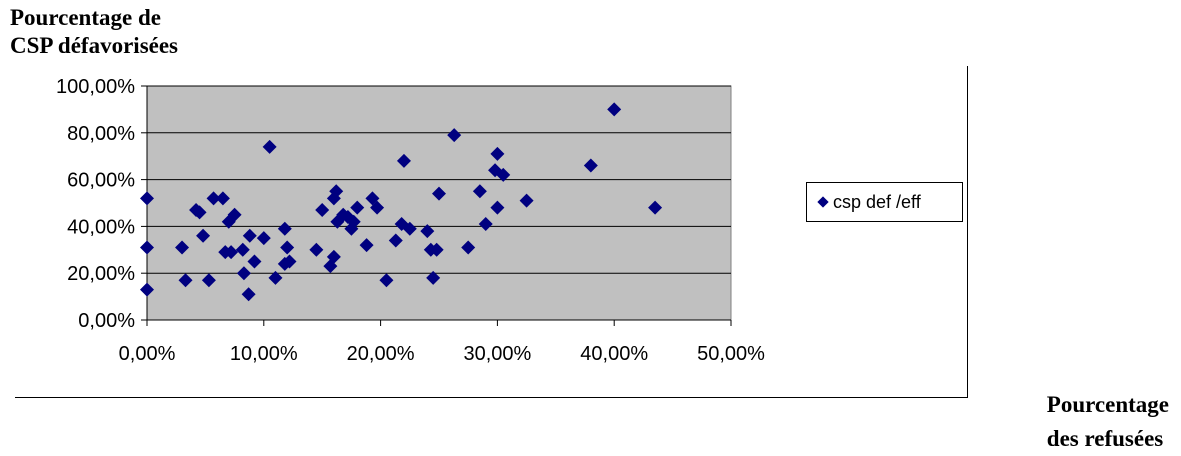  What do you see at coordinates (823, 202) in the screenshot?
I see `legend-marker-diamond-icon` at bounding box center [823, 202].